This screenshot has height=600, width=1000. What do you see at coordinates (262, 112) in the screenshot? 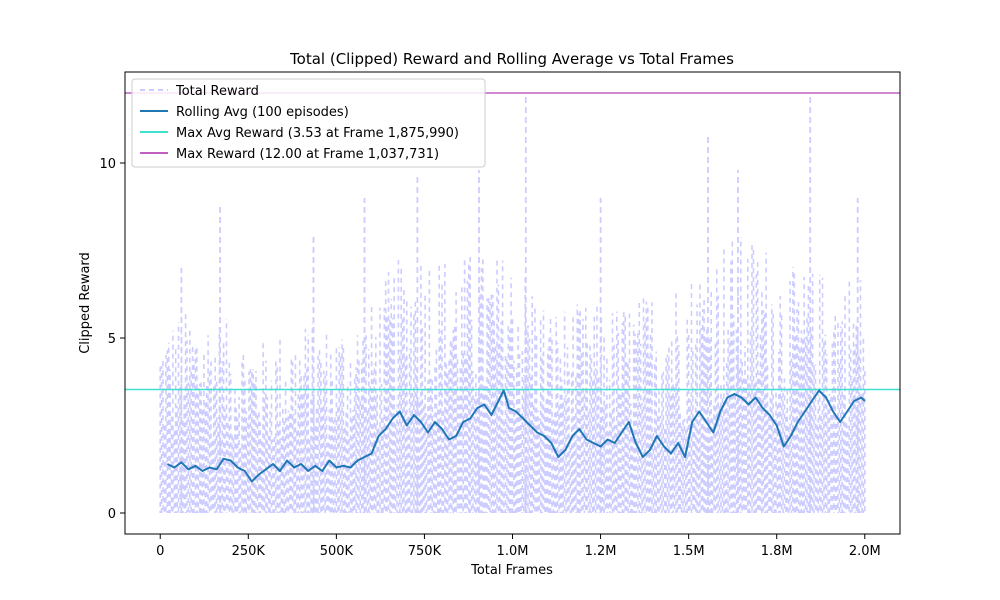
I see `legend-label-rolling-avg: Rolling Avg (100 episodes)` at bounding box center [262, 112].